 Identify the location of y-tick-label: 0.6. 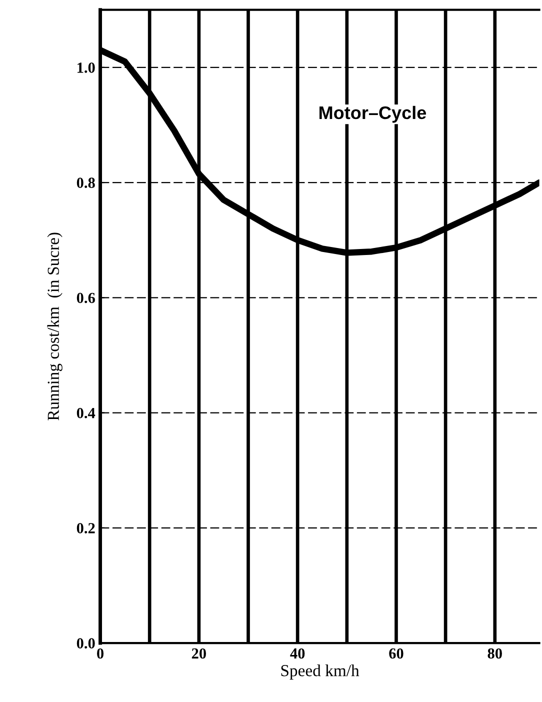
(85, 298).